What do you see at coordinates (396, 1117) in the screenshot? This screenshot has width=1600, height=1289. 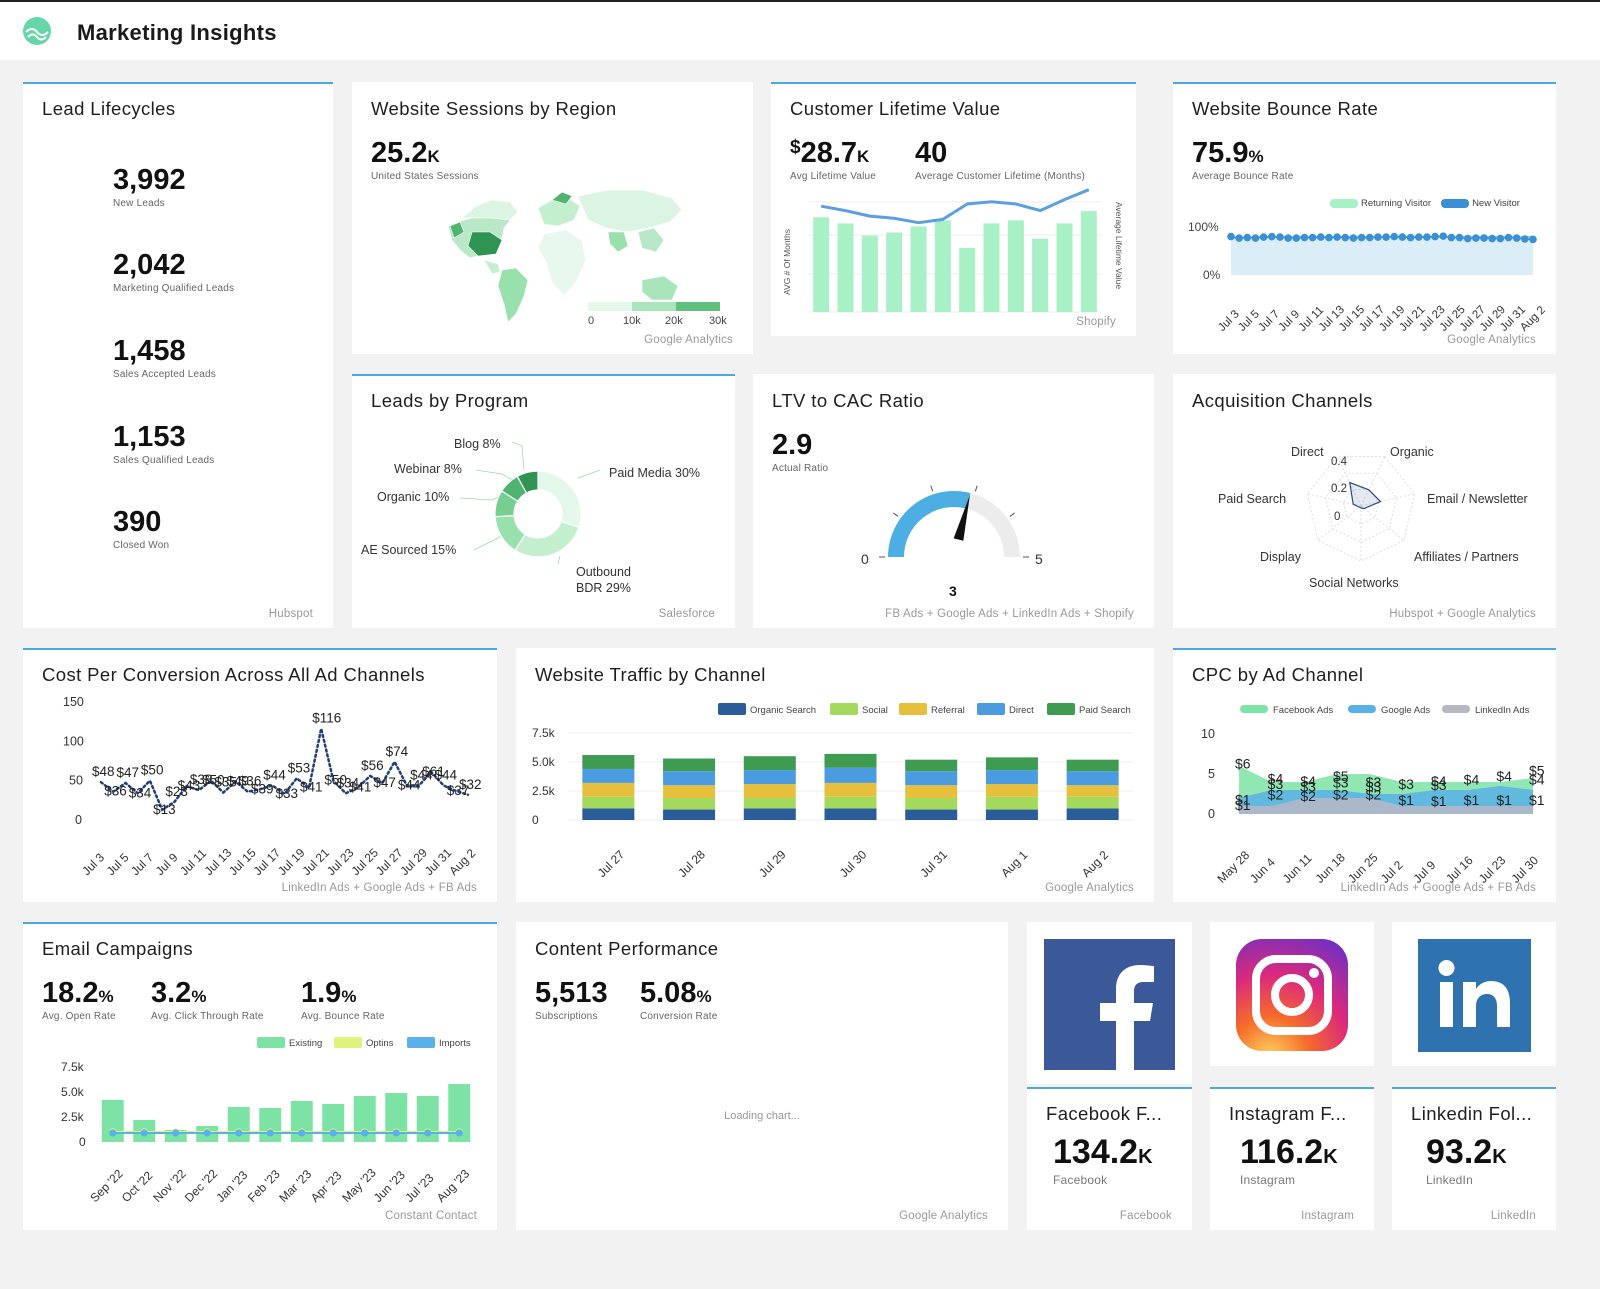 I see `email-bar` at bounding box center [396, 1117].